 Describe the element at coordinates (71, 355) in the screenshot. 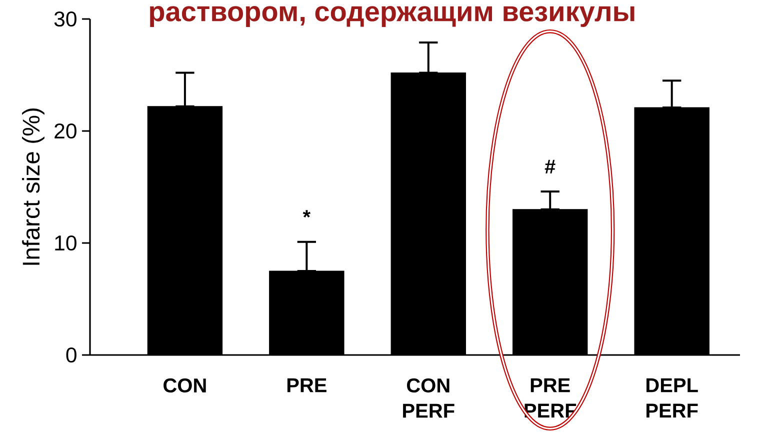

I see `y-tick-label: 0` at that location.